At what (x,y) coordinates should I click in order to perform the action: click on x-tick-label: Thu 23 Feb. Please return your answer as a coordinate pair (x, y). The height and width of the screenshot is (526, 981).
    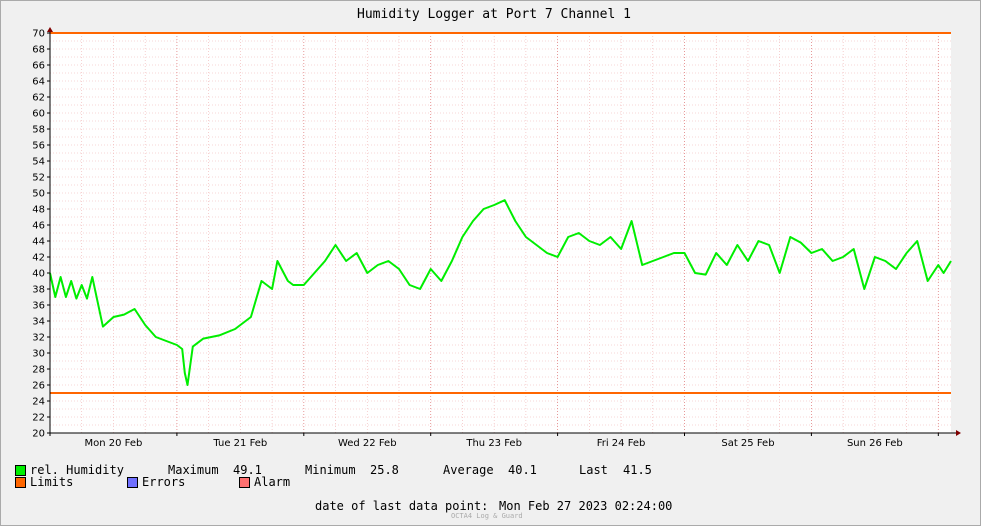
    Looking at the image, I should click on (493, 443).